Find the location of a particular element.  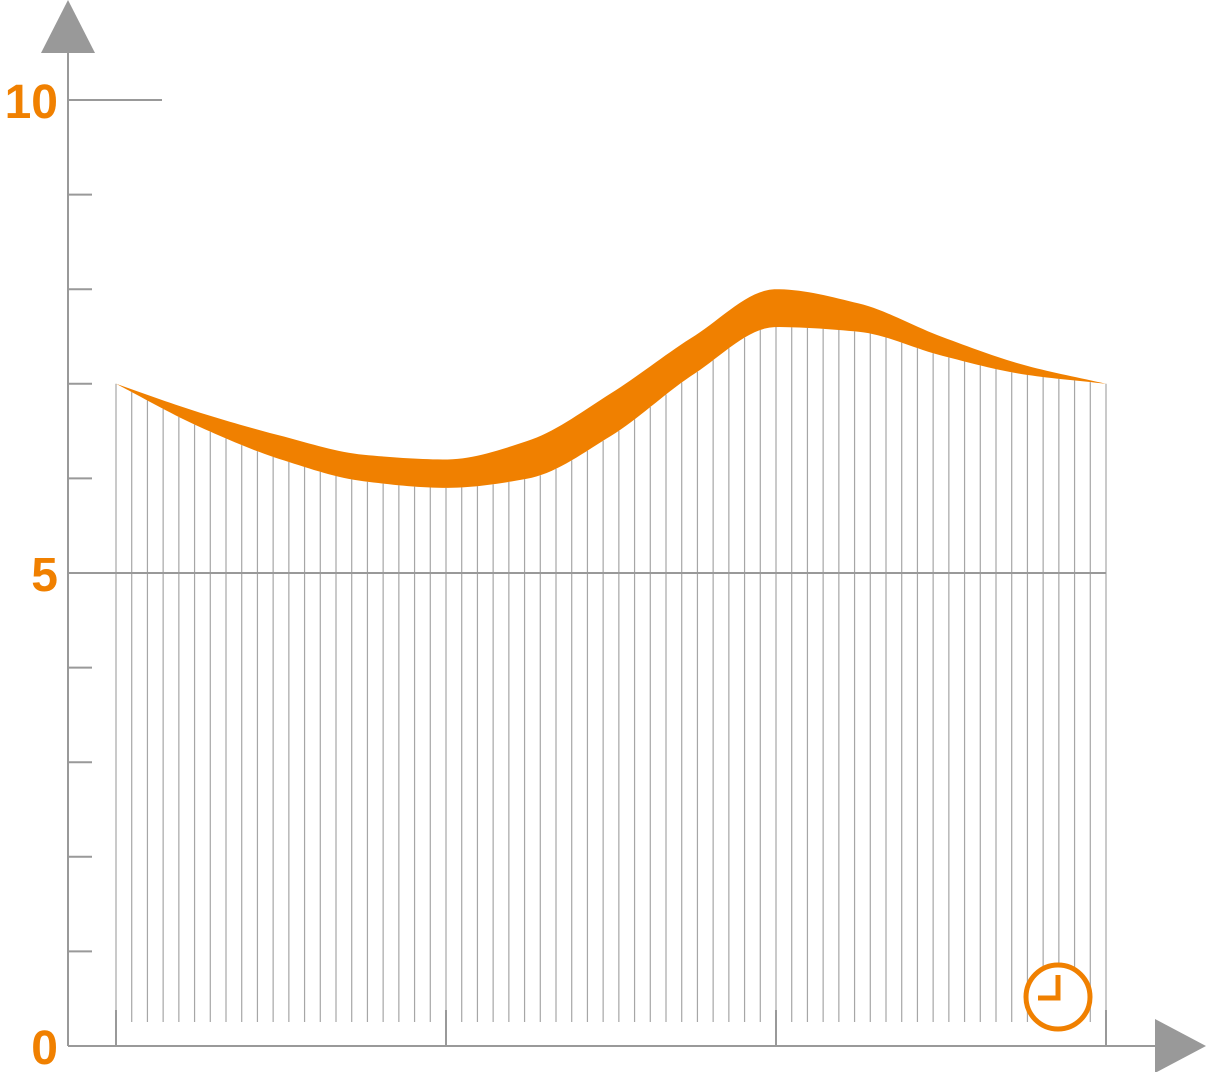

y-tick-label: 10 is located at coordinates (31, 102).